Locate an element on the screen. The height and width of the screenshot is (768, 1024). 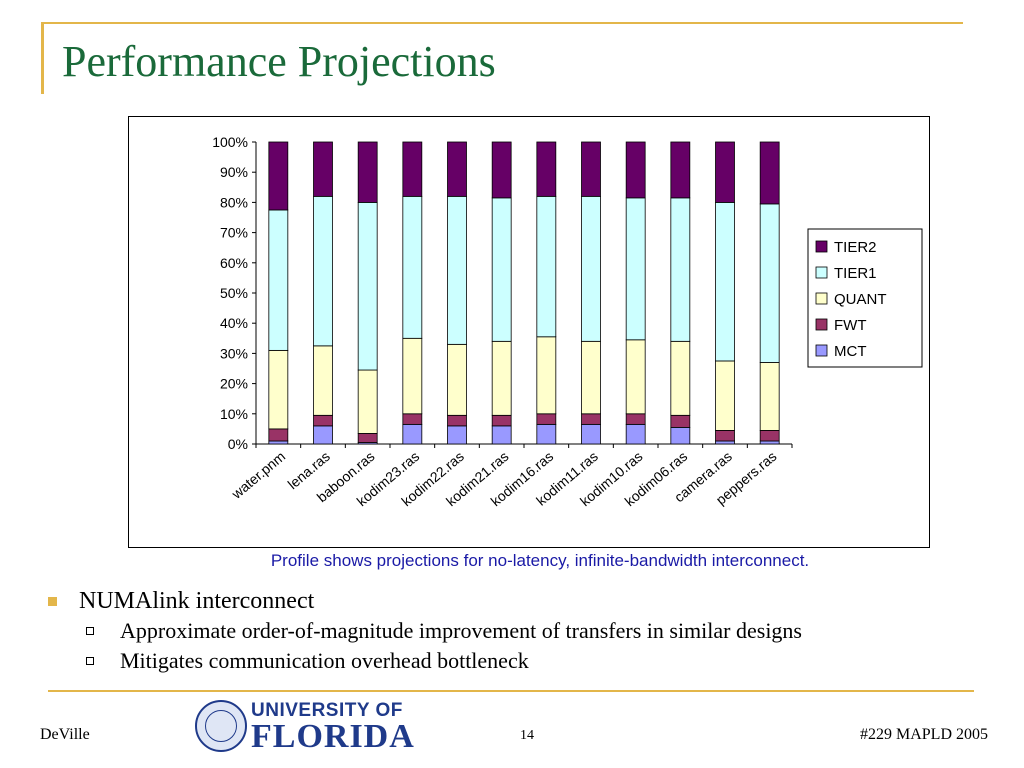
x-category-label: water.pnm is located at coordinates (258, 475).